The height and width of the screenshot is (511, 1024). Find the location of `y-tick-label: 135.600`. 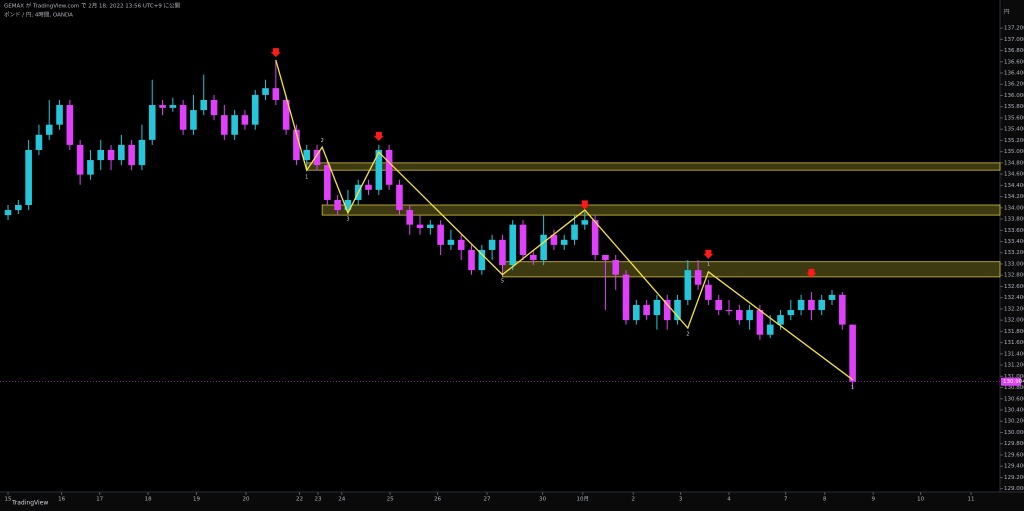

y-tick-label: 135.600 is located at coordinates (1014, 118).